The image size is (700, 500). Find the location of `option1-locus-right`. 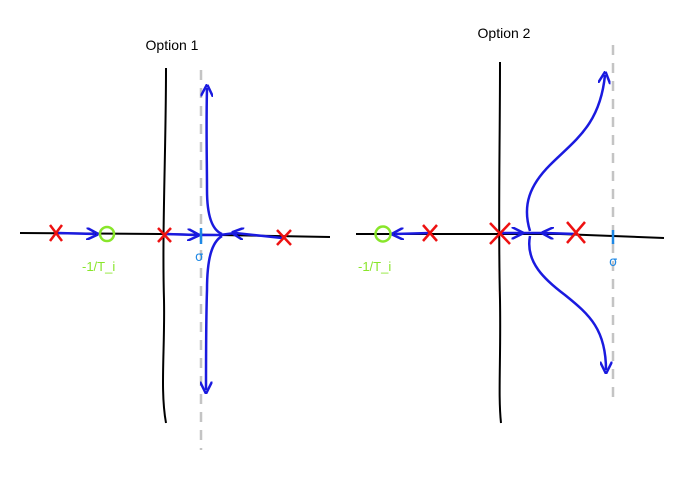

option1-locus-right is located at coordinates (259, 235).